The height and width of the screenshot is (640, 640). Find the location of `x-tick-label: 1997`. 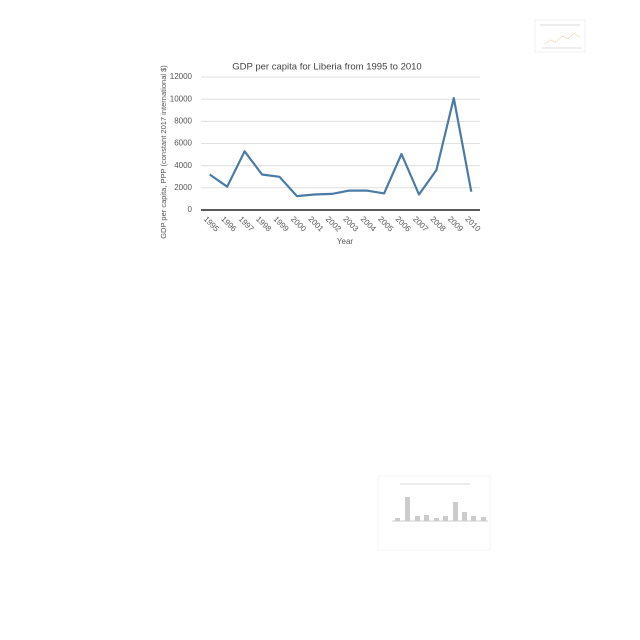

x-tick-label: 1997 is located at coordinates (246, 224).